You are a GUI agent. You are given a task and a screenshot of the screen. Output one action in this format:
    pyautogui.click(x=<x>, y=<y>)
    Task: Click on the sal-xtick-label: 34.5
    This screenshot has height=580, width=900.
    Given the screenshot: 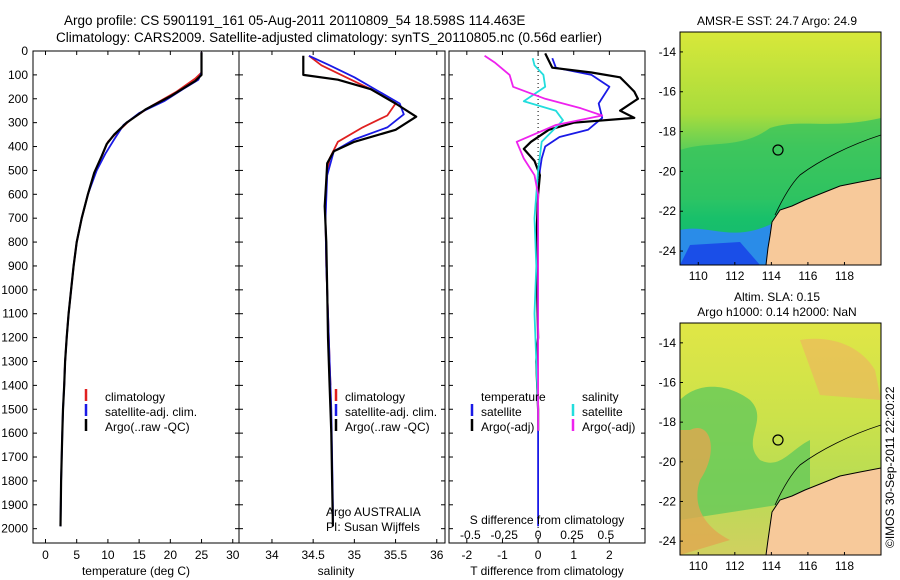 What is the action you would take?
    pyautogui.click(x=313, y=555)
    